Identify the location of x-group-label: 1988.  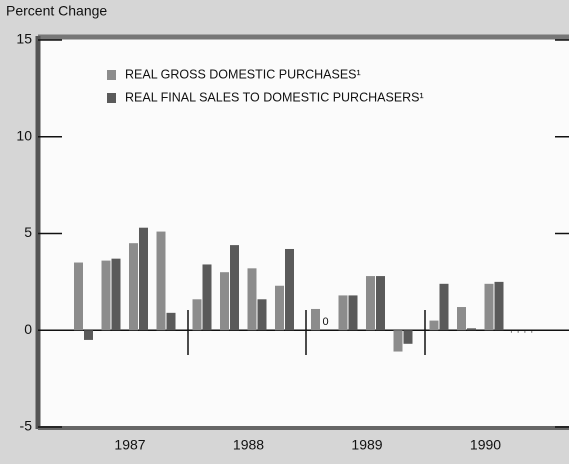
(248, 445).